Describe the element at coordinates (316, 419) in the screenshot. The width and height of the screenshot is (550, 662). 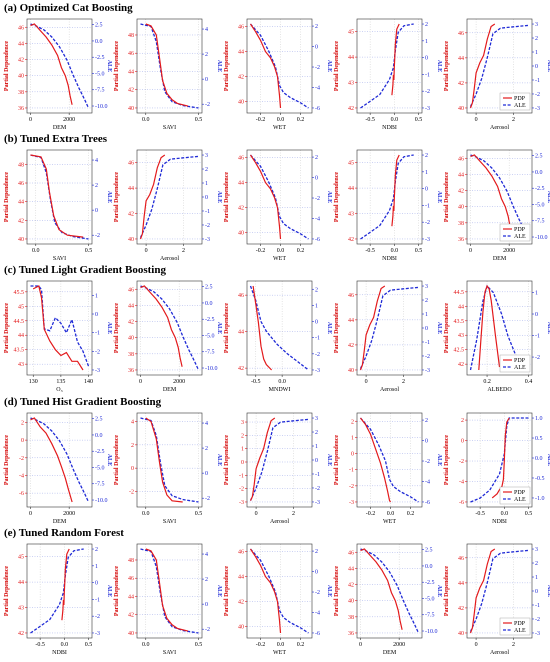
I see `y-right-tick-label: 3` at that location.